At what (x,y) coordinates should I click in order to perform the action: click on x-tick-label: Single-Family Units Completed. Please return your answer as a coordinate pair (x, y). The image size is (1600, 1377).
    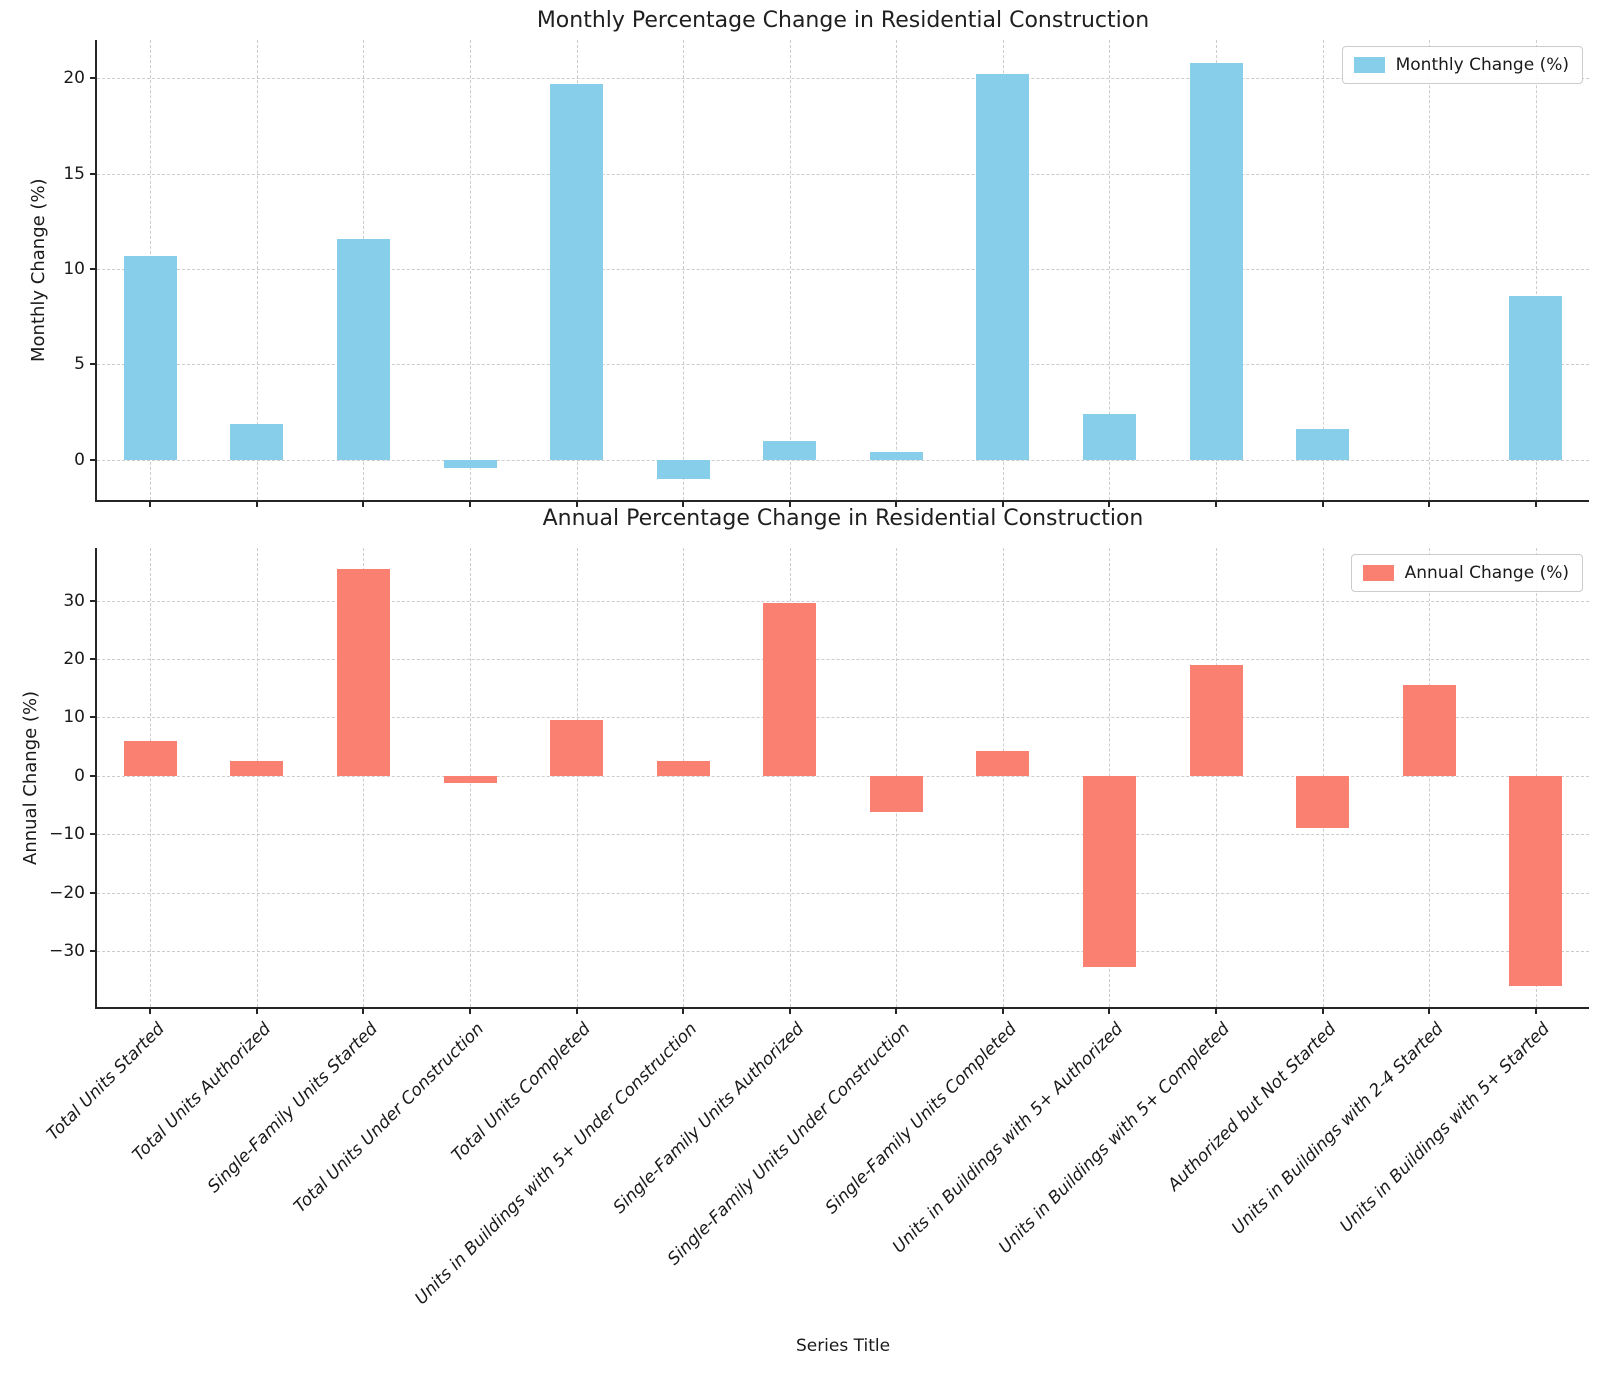
    Looking at the image, I should click on (921, 1119).